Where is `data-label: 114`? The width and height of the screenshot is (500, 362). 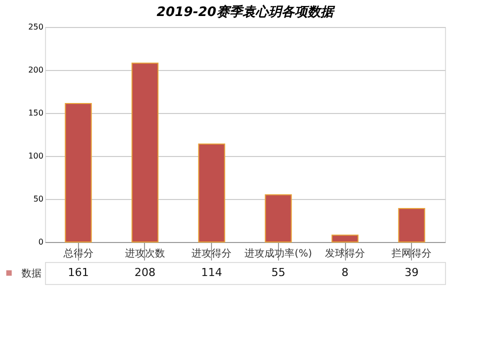 data-label: 114 is located at coordinates (211, 272).